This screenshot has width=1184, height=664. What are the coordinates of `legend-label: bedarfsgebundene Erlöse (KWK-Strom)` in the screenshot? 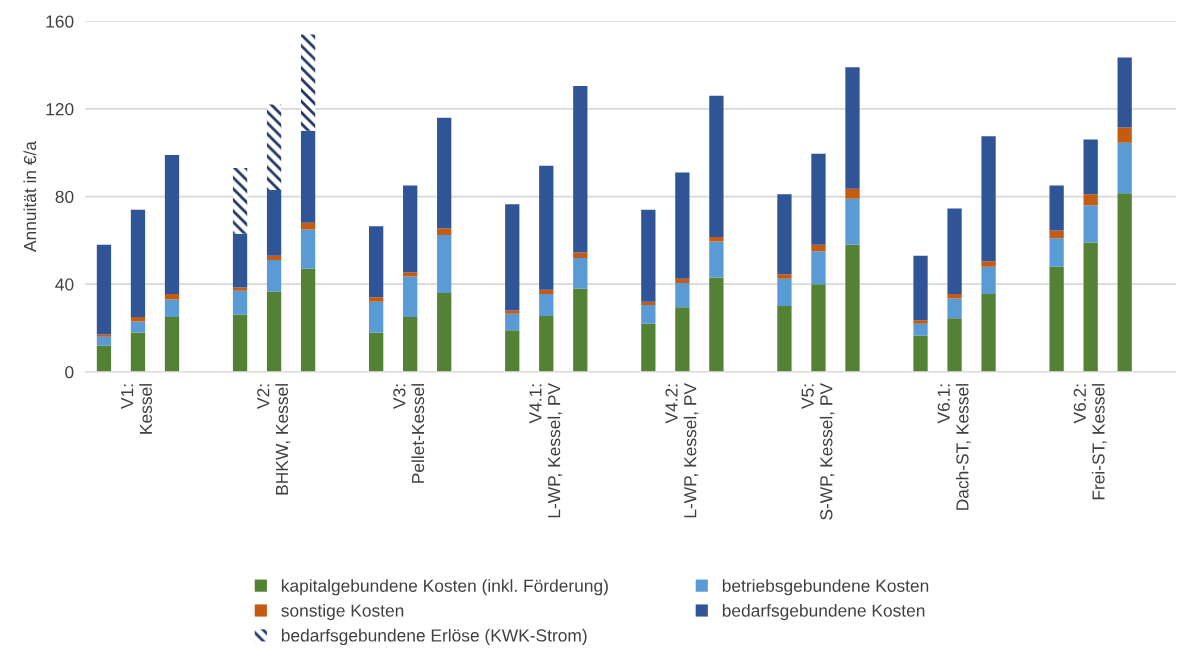 It's located at (434, 637).